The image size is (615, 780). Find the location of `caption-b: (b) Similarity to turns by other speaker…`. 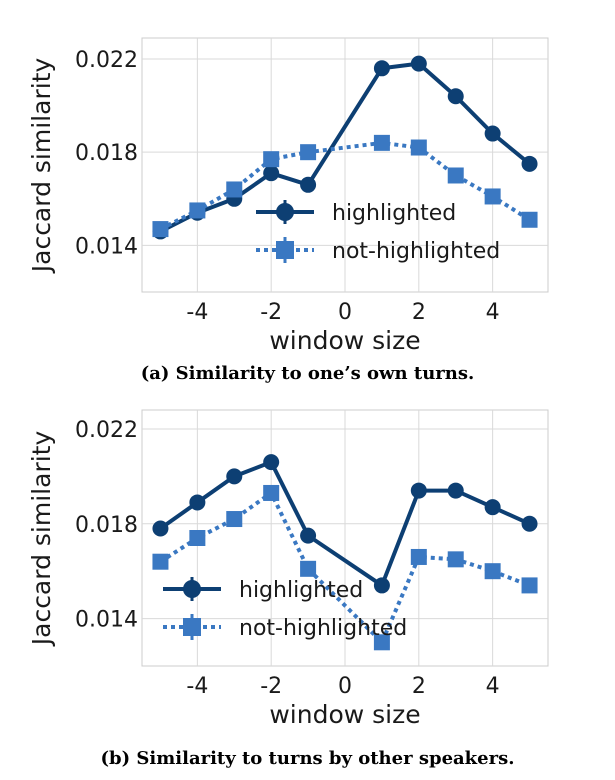

caption-b: (b) Similarity to turns by other speaker… is located at coordinates (307, 758).